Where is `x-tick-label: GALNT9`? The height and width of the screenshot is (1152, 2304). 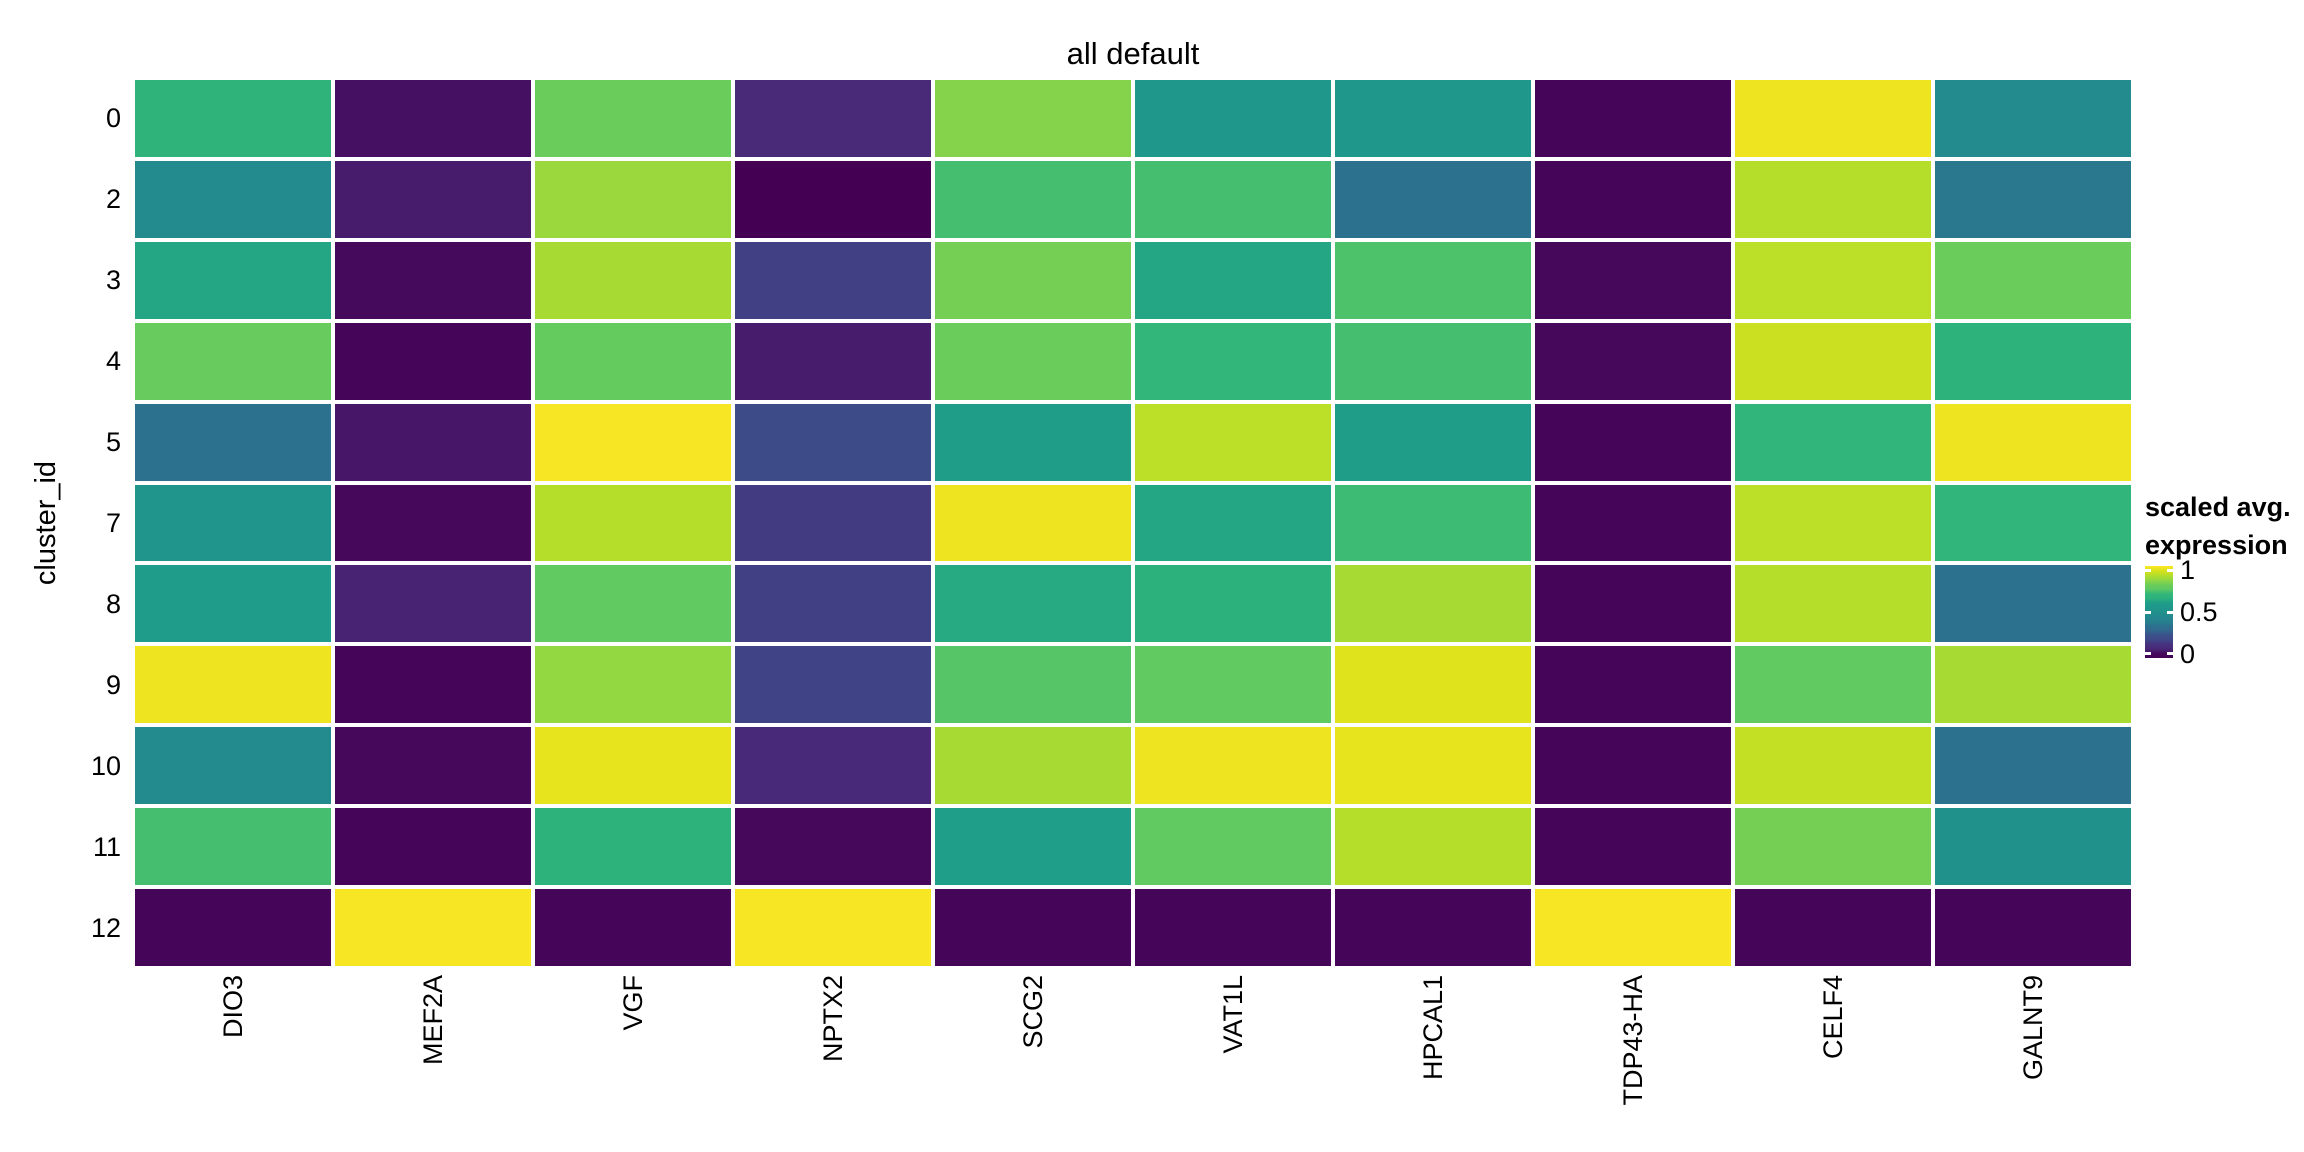
x-tick-label: GALNT9 is located at coordinates (2033, 1028).